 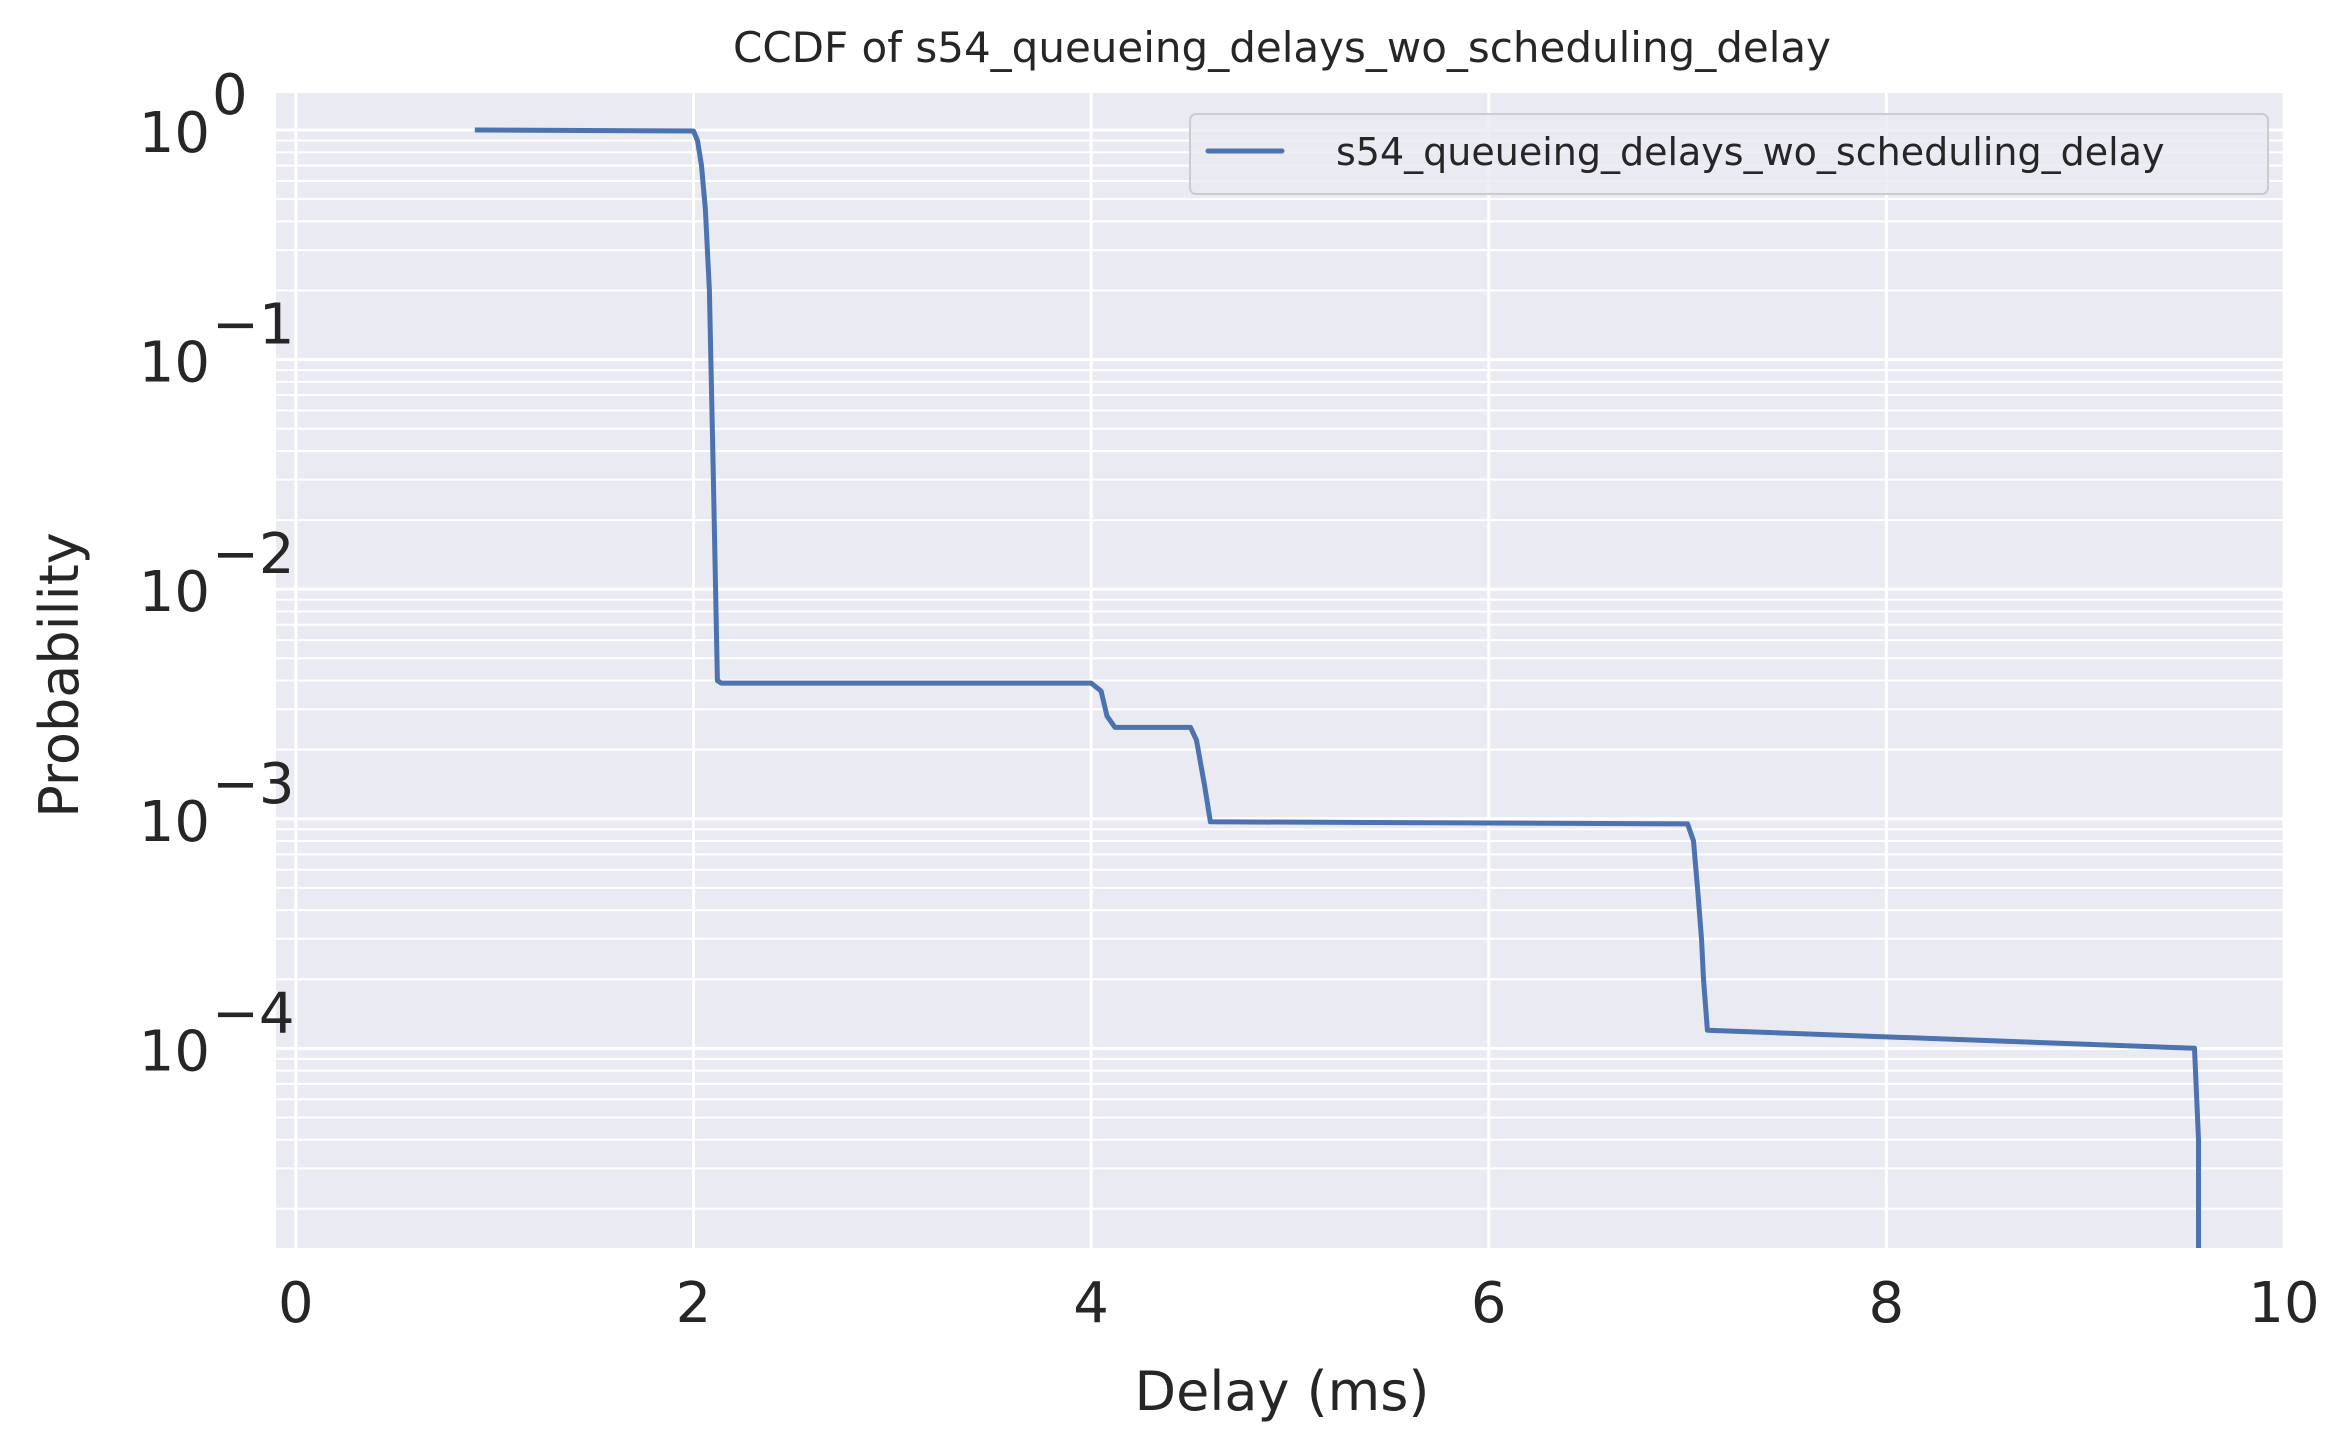 I want to click on y-tick-exponent: 0, so click(x=230, y=95).